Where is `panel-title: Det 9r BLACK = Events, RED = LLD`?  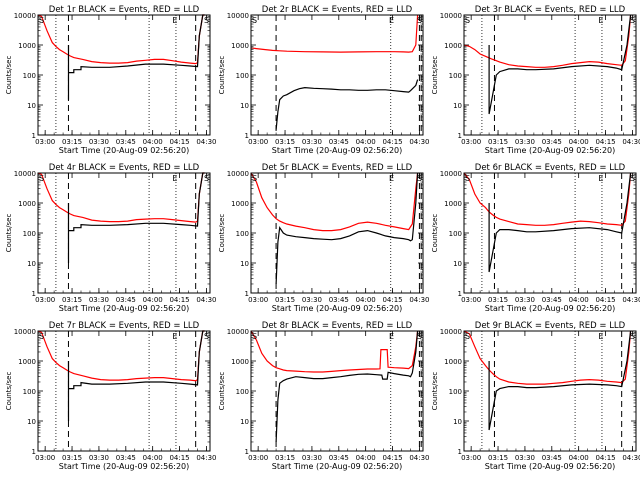
panel-title: Det 9r BLACK = Events, RED = LLD is located at coordinates (550, 326).